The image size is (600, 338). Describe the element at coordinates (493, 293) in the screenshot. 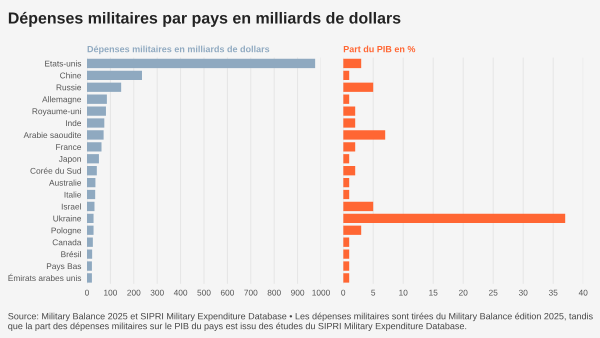

I see `x-tick-label: 25` at that location.